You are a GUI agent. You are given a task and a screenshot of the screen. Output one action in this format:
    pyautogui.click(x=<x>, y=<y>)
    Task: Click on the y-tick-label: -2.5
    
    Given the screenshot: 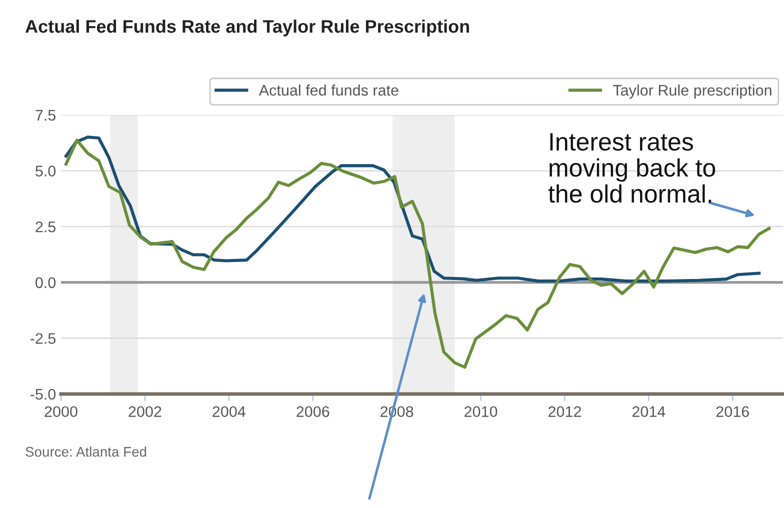 What is the action you would take?
    pyautogui.click(x=43, y=338)
    